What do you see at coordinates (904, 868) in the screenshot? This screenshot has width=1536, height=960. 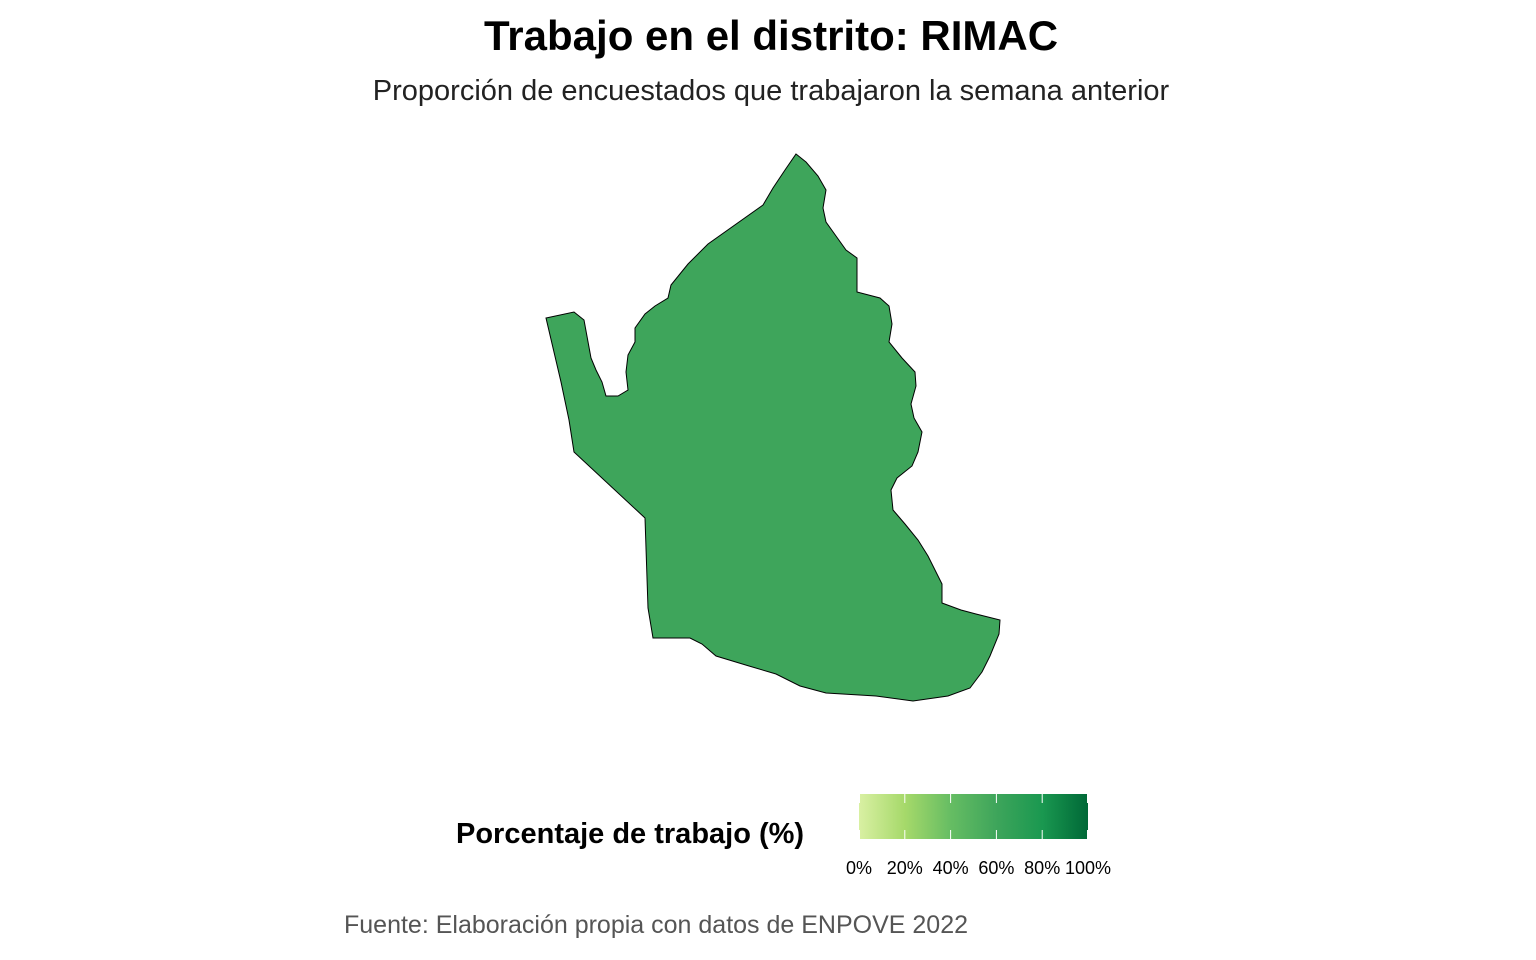 I see `legend-tick-label: 20%` at bounding box center [904, 868].